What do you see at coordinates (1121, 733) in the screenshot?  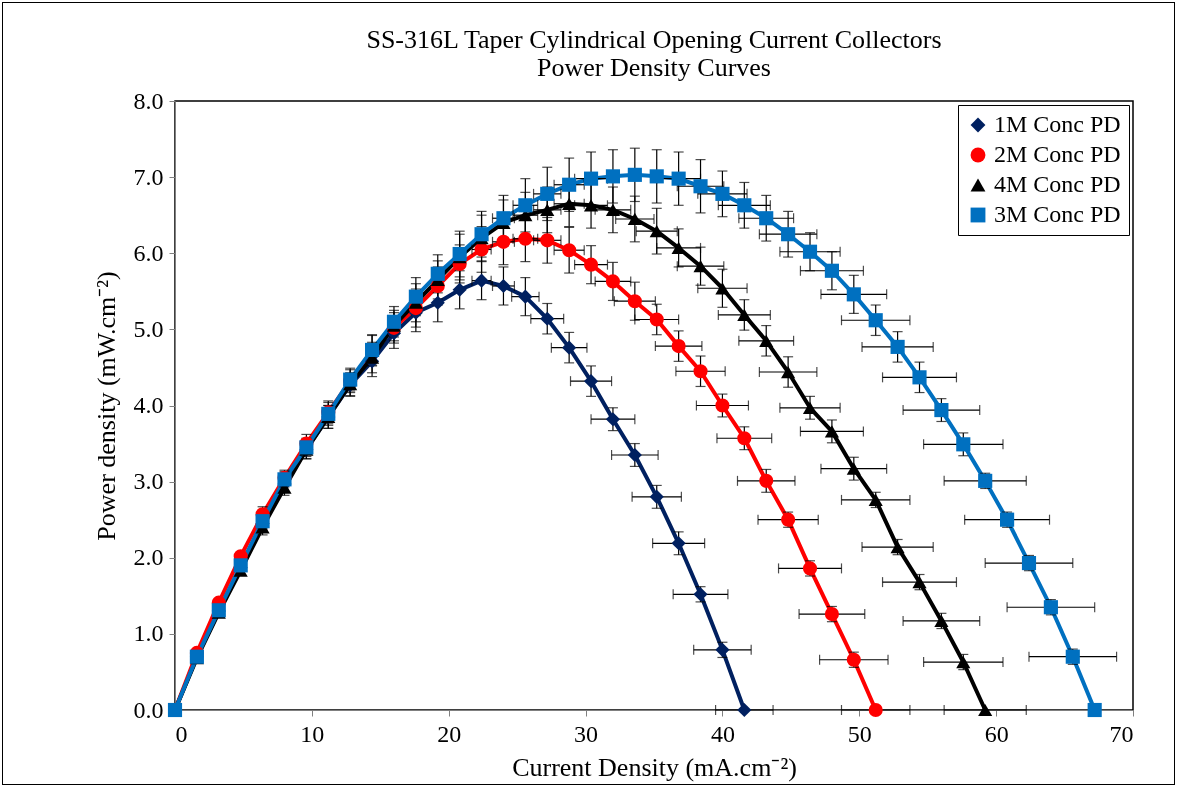 I see `x-tick-label: 70` at bounding box center [1121, 733].